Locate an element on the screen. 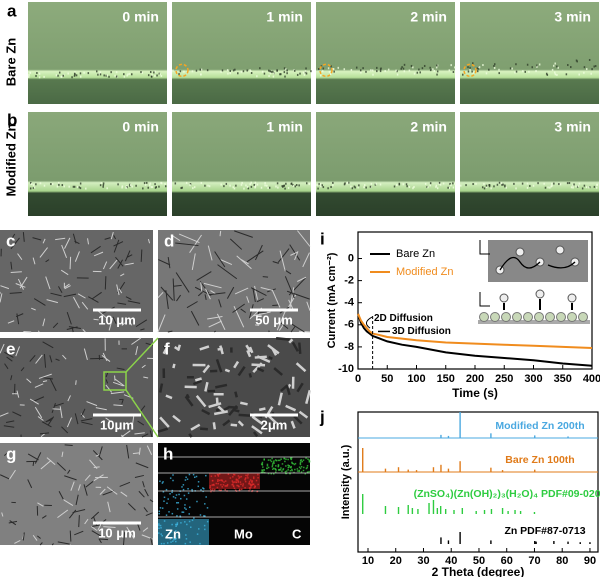  panel-letter: h is located at coordinates (168, 453).